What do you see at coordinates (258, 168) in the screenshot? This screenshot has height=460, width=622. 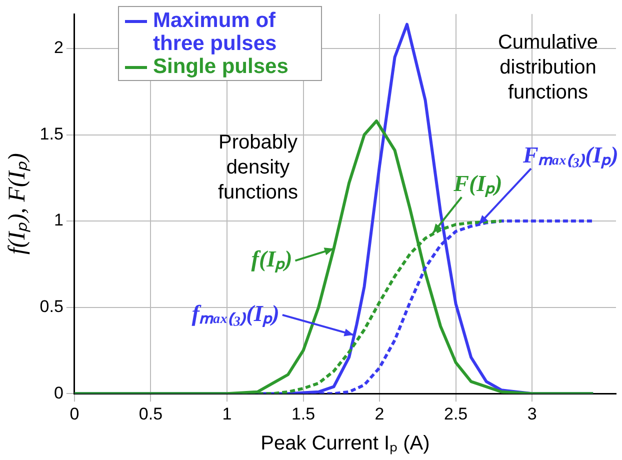 I see `annotation: Probably density functions` at bounding box center [258, 168].